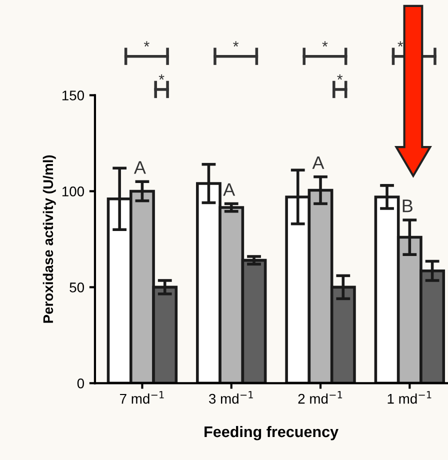 The height and width of the screenshot is (460, 448). I want to click on x-tick-label: 7 md$^{−1}$, so click(142, 397).